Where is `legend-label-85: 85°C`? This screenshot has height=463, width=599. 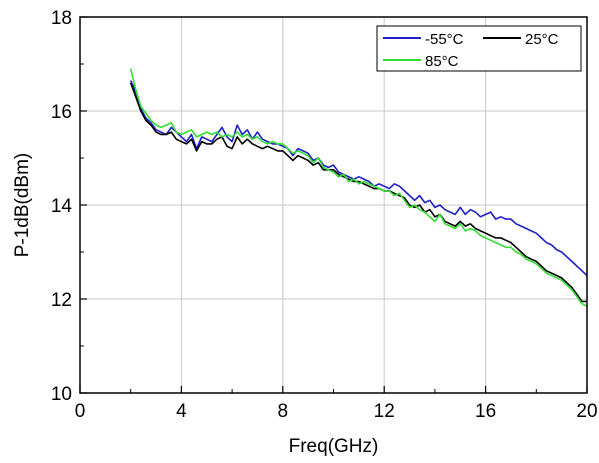 legend-label-85: 85°C is located at coordinates (442, 61).